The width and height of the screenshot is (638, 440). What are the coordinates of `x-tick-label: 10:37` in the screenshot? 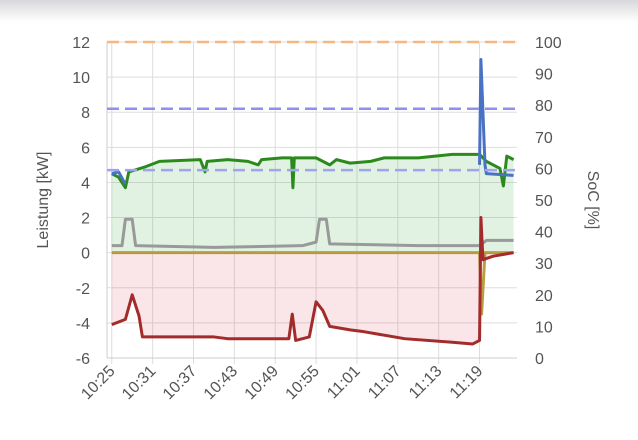 It's located at (180, 383).